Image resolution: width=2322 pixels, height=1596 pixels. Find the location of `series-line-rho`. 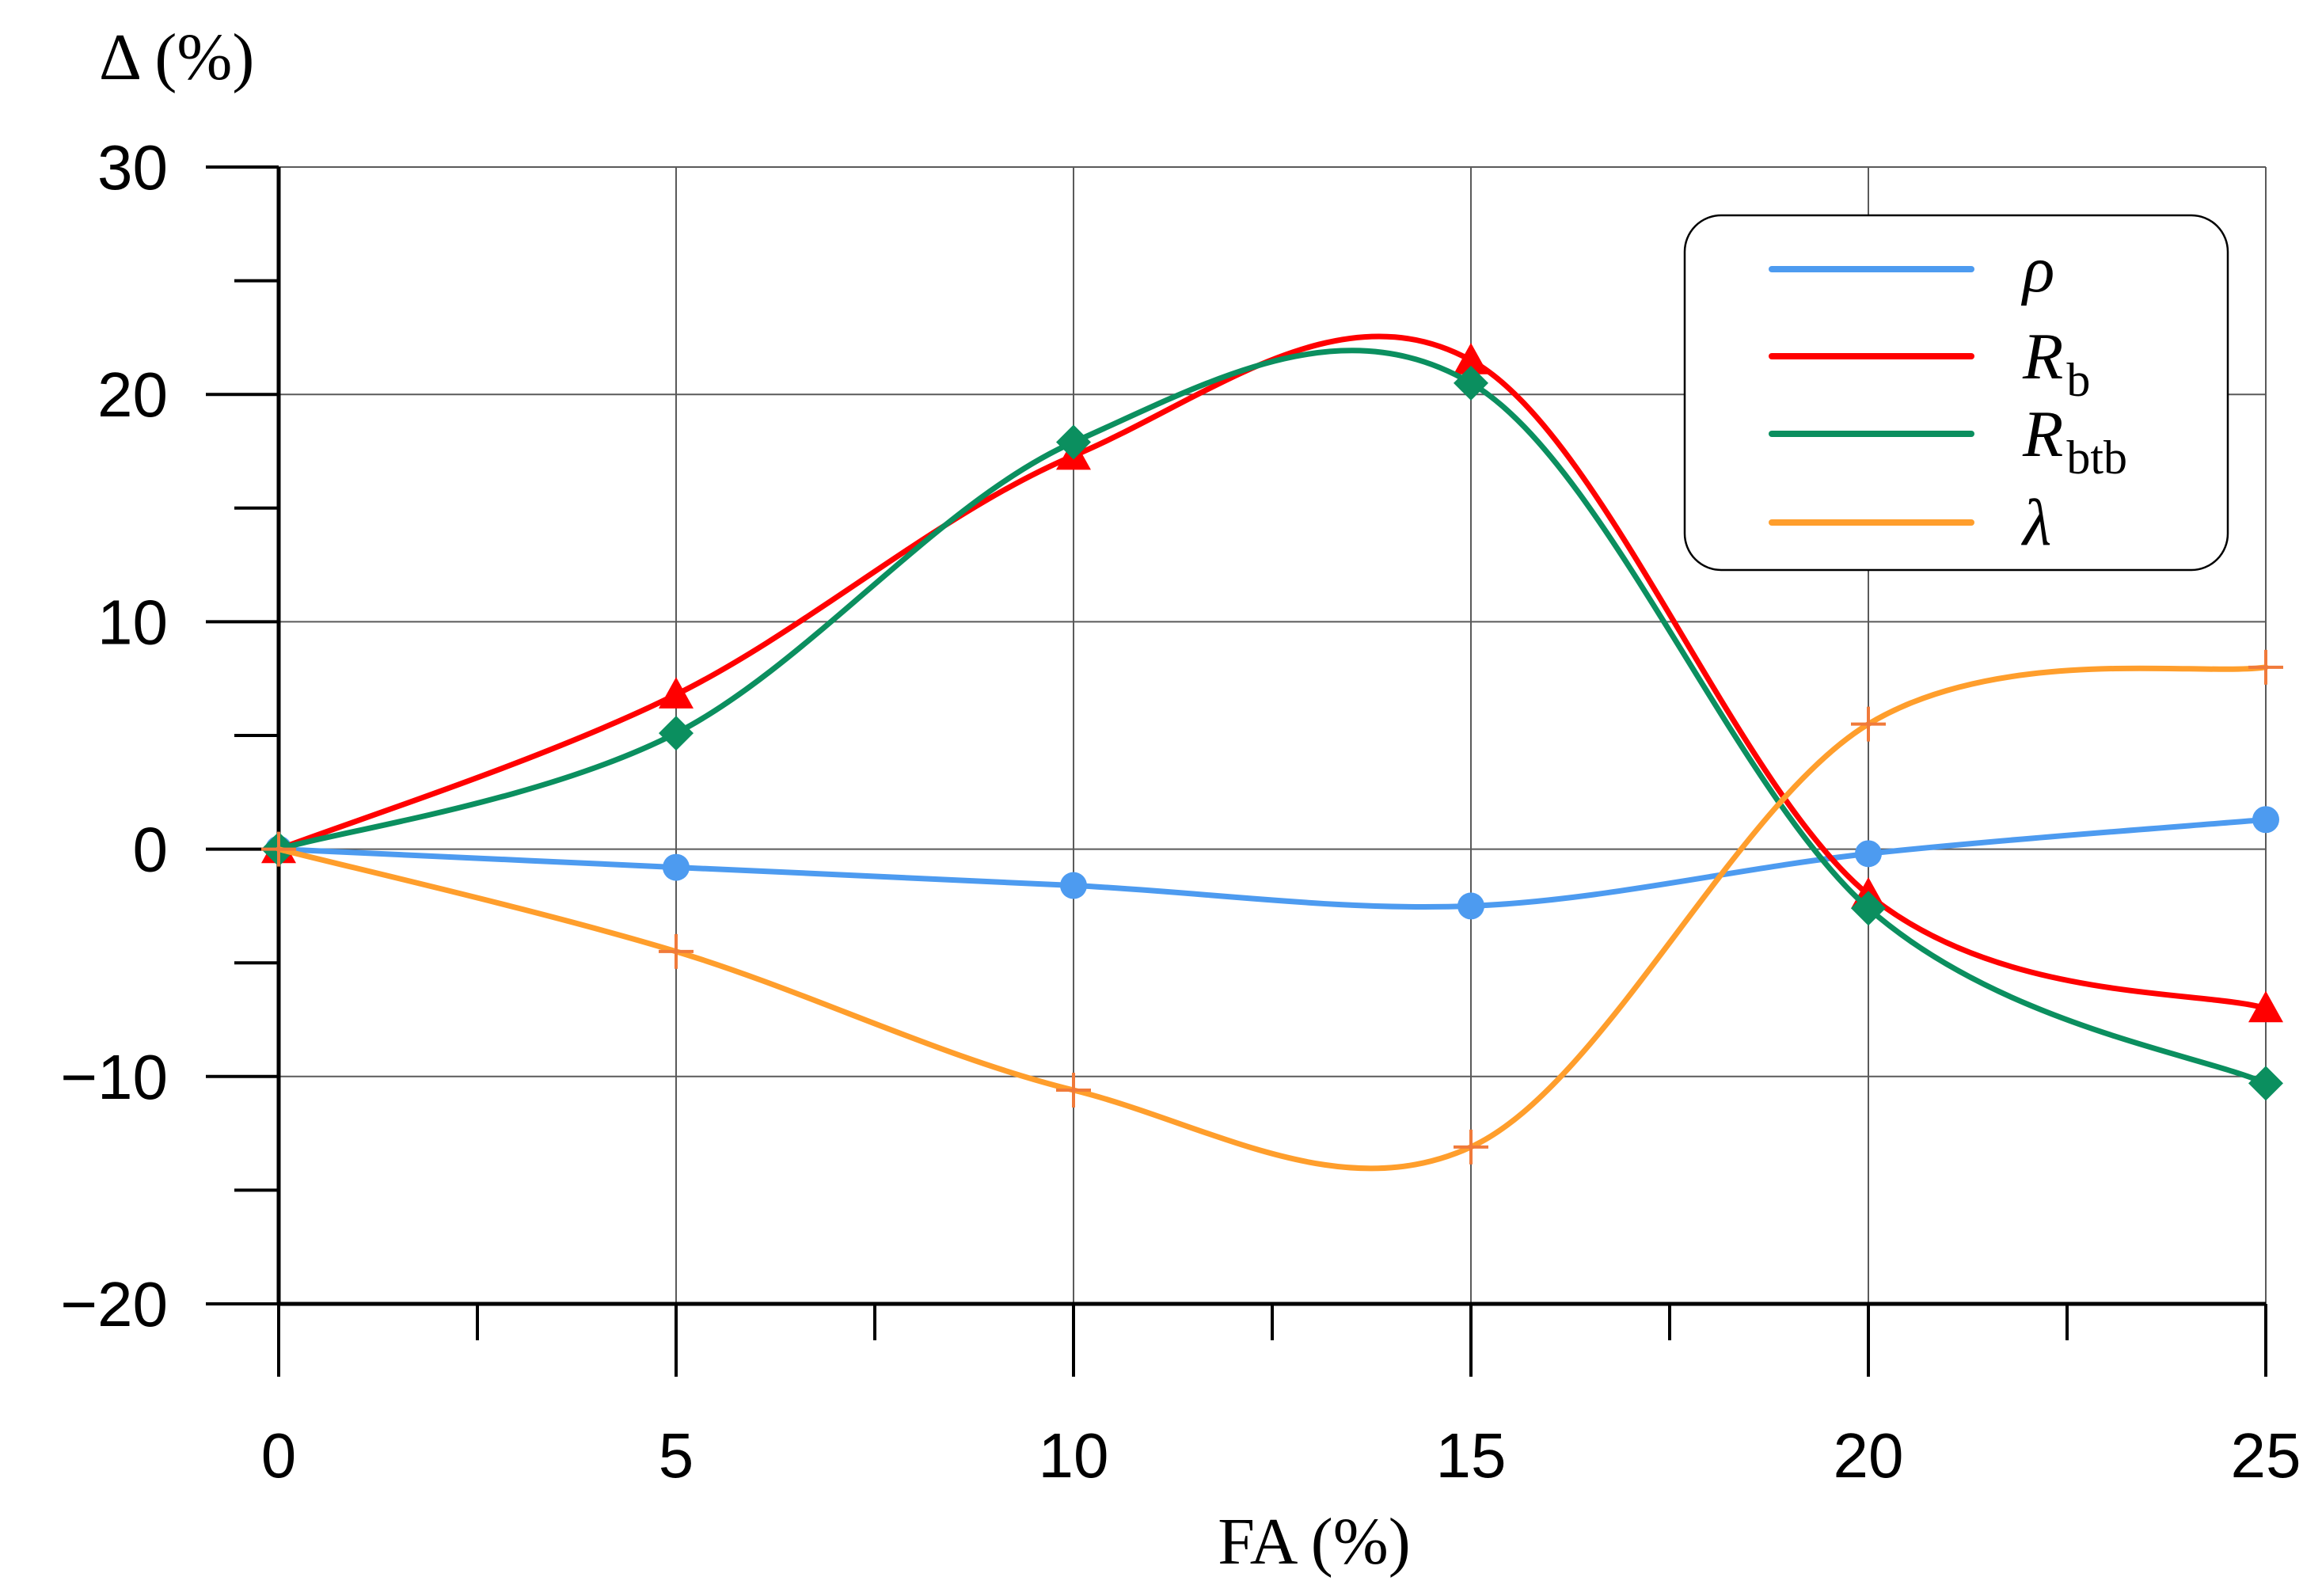

series-line-rho is located at coordinates (1273, 863).